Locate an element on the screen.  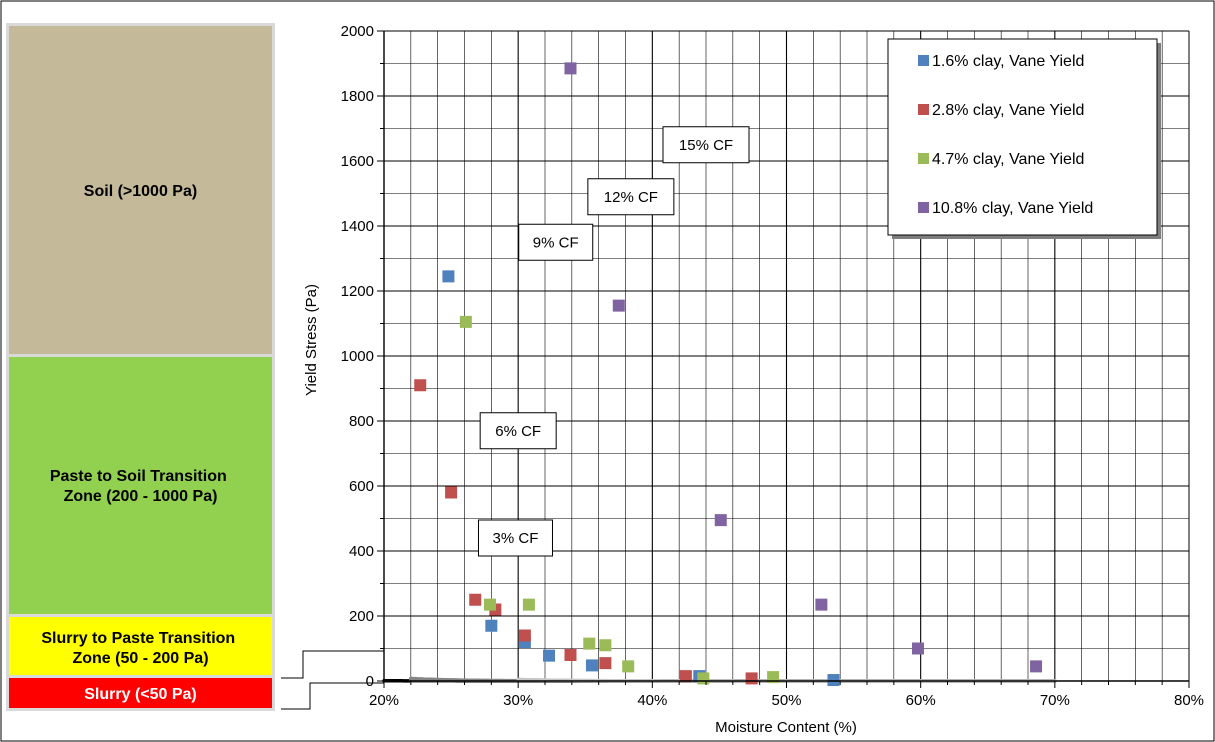
y-tick-label: 400 is located at coordinates (361, 551).